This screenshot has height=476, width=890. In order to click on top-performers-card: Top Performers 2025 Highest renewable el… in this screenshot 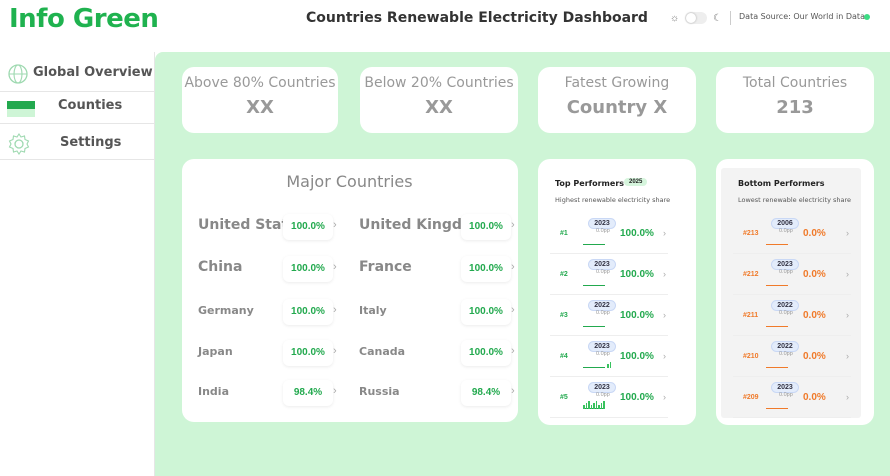, I will do `click(617, 292)`.